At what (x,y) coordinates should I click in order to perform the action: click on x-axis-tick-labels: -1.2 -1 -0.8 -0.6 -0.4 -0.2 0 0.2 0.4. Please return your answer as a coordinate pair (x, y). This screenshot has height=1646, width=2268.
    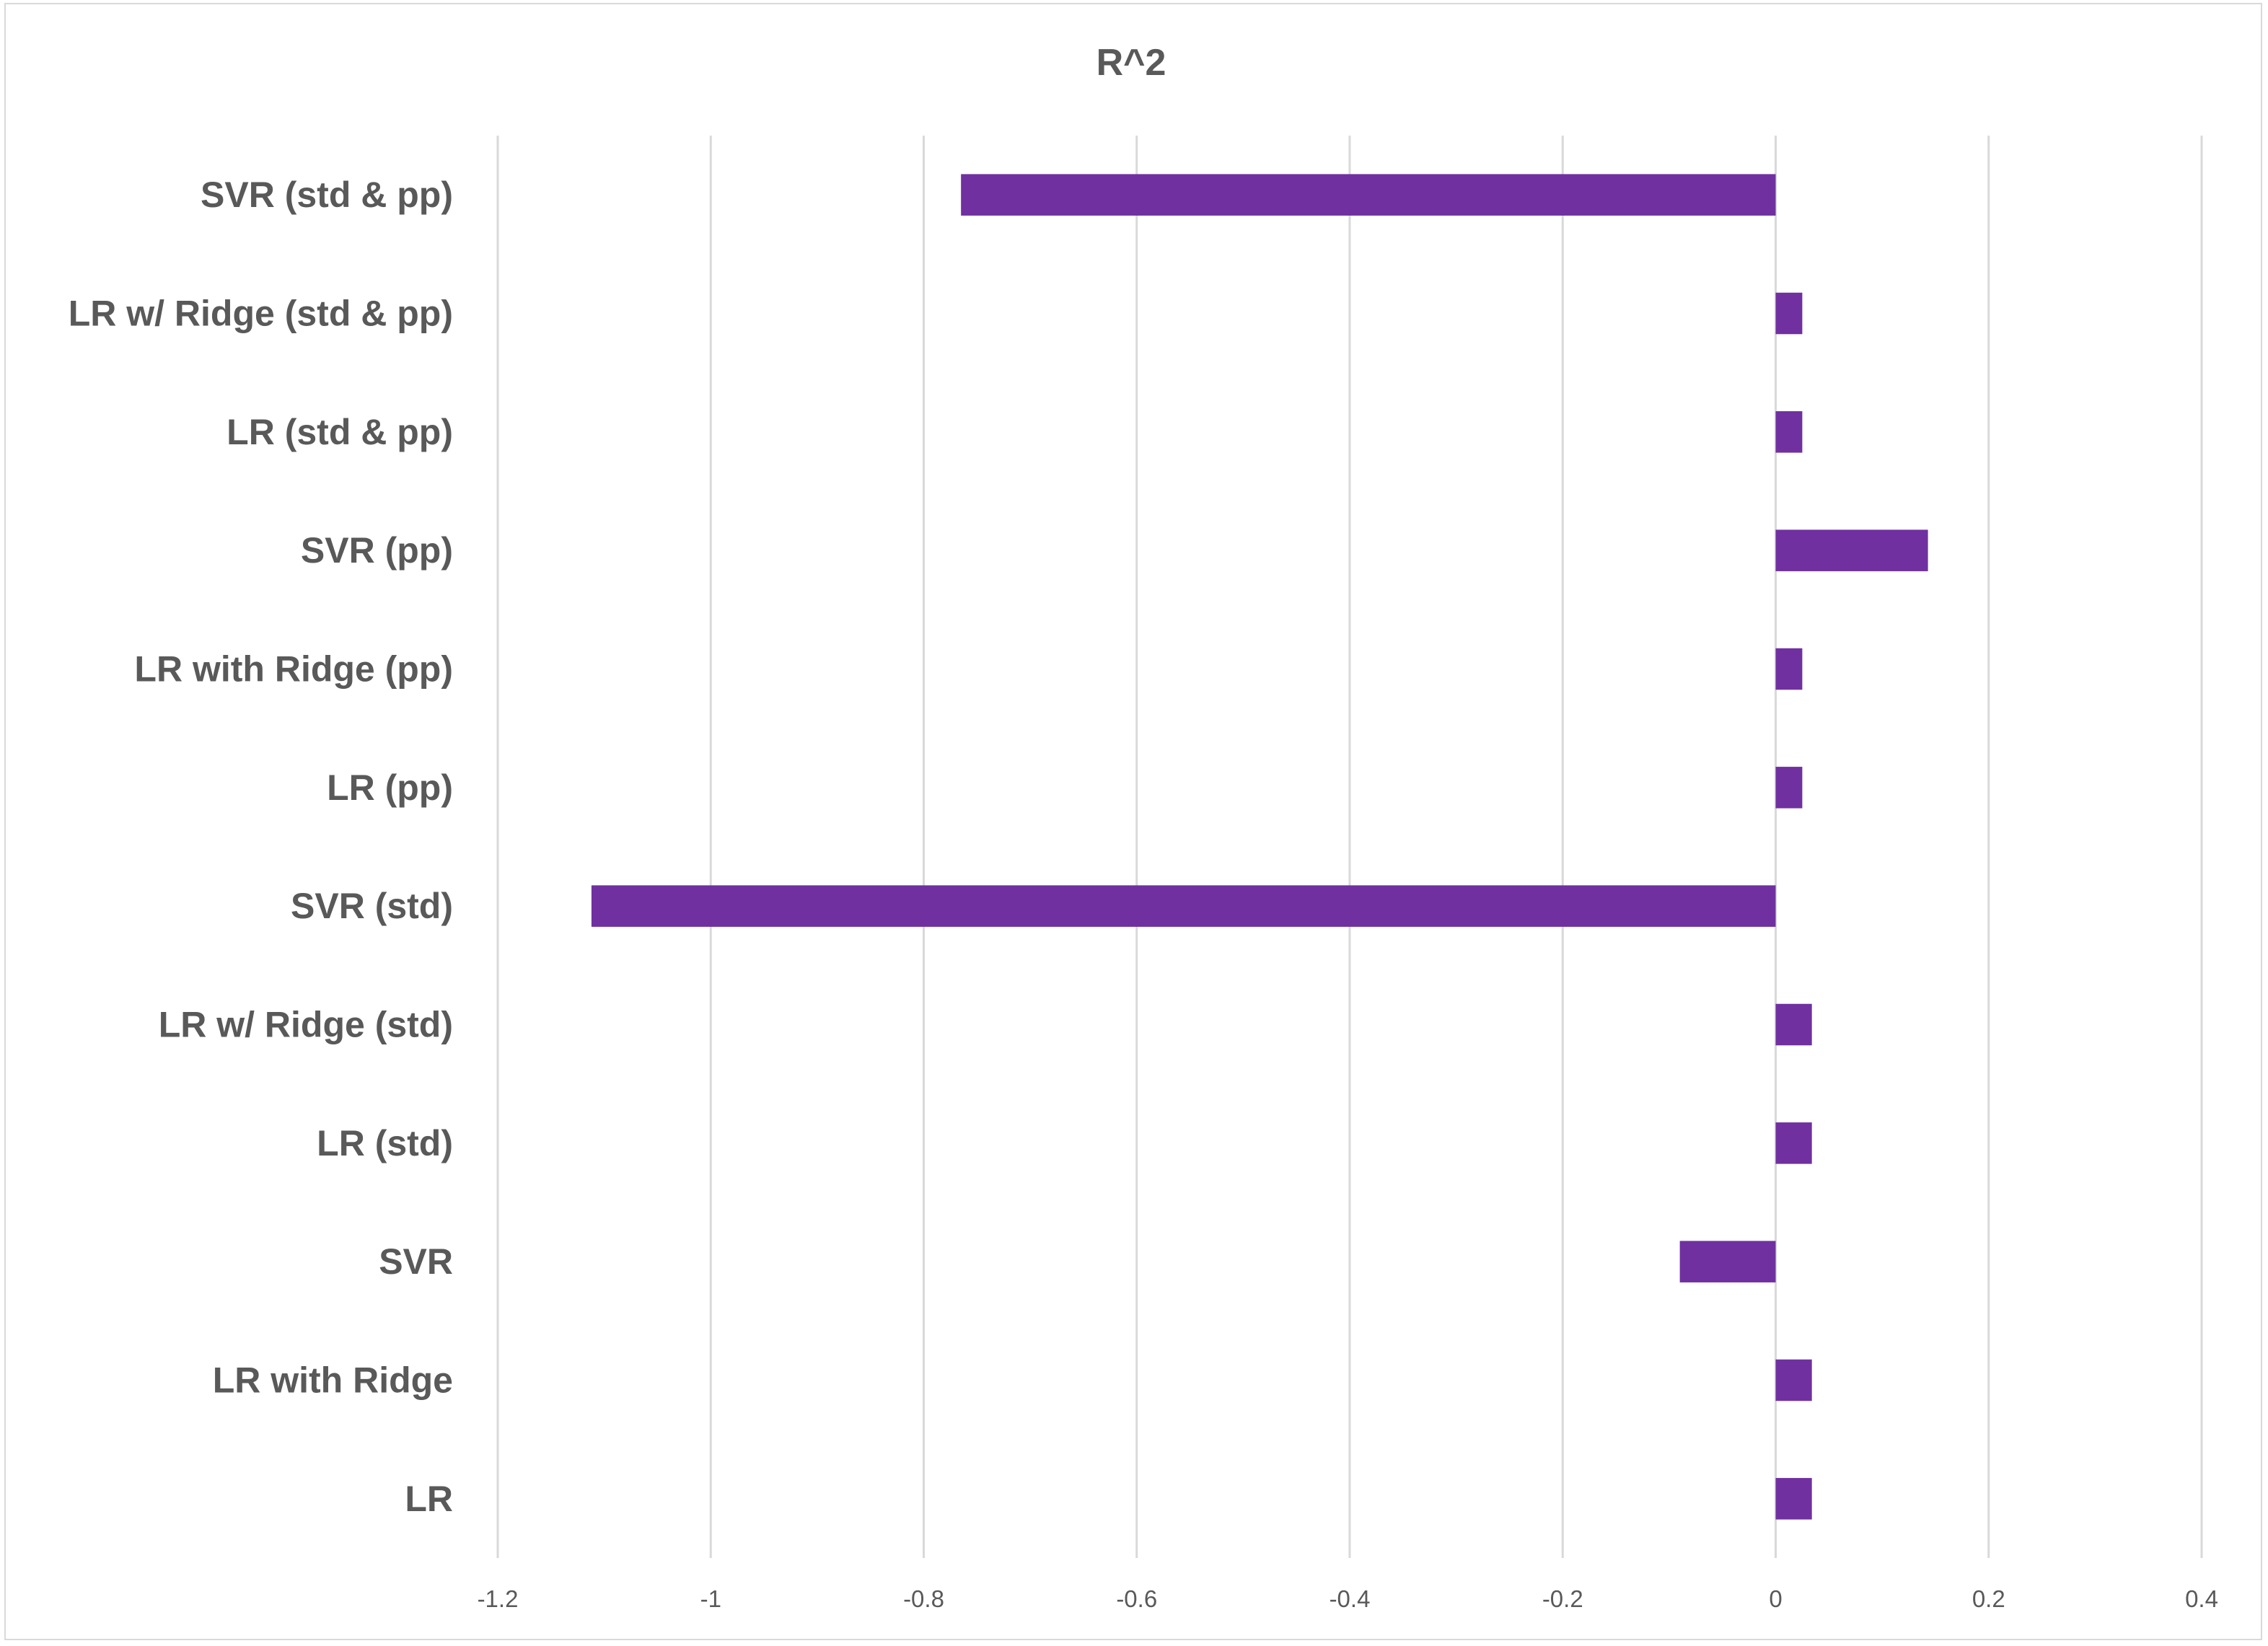
    Looking at the image, I should click on (1348, 1598).